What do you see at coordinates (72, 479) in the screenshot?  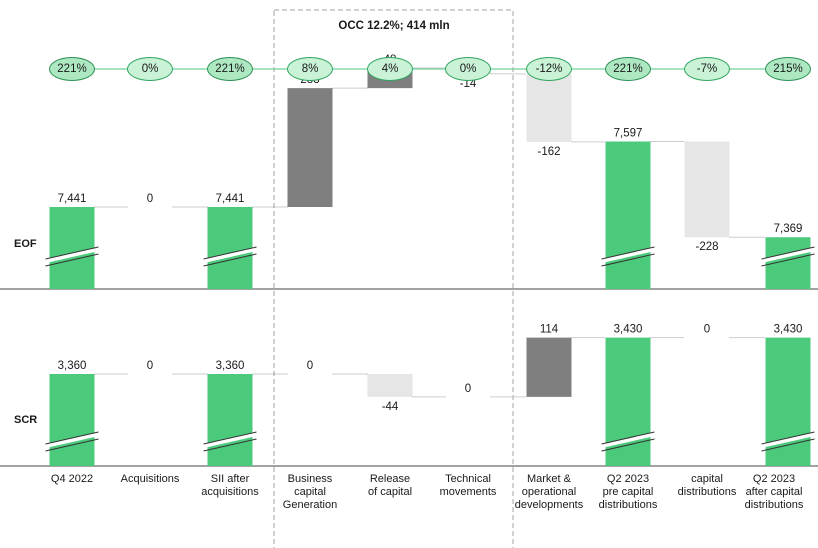 I see `category-label-0: Q4 2022` at bounding box center [72, 479].